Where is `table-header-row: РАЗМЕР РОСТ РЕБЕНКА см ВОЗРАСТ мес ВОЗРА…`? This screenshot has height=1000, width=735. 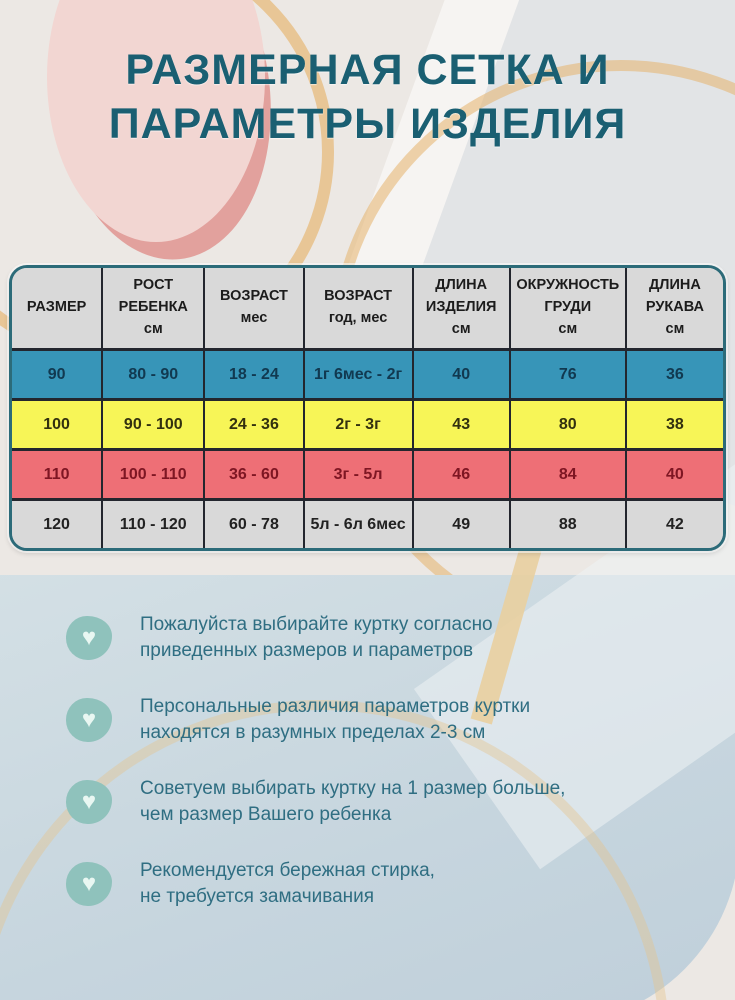
table-header-row: РАЗМЕР РОСТ РЕБЕНКА см ВОЗРАСТ мес ВОЗРА… is located at coordinates (367, 308).